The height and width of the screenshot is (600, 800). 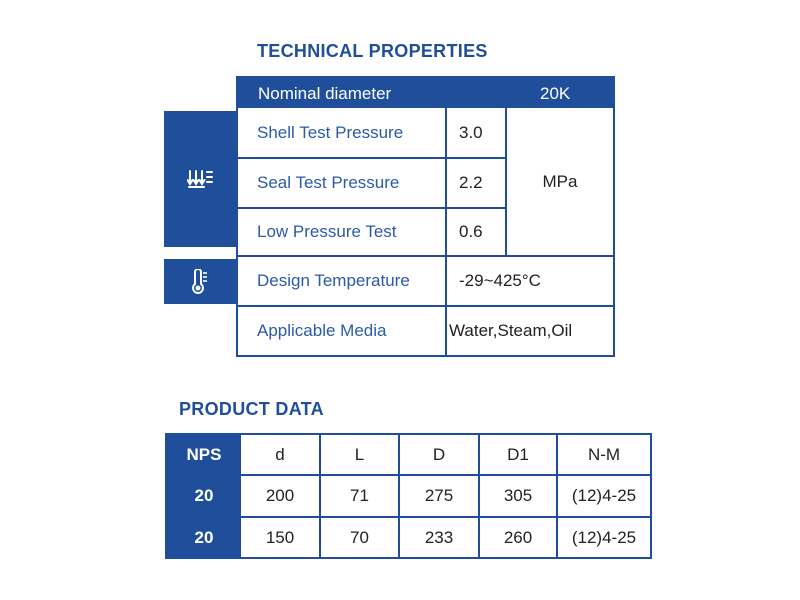 I want to click on shell-test-pressure-label: Shell Test Pressure, so click(x=330, y=132).